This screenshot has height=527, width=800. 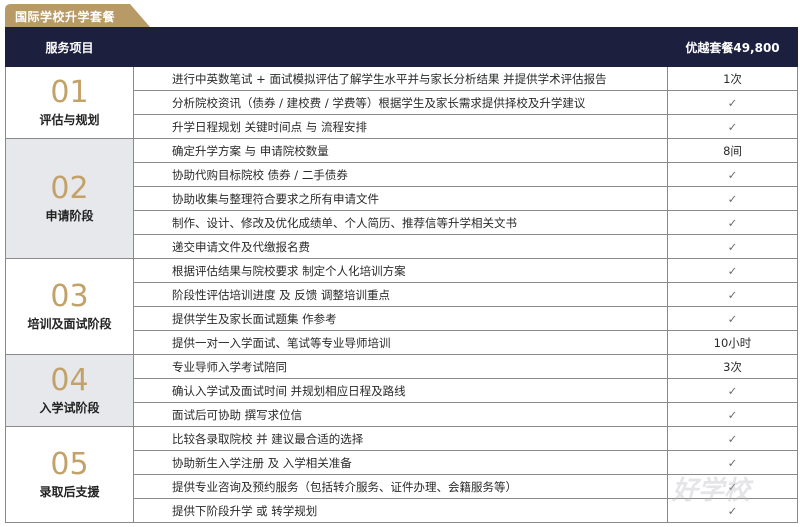 I want to click on table-row: 递交申请文件及代缴报名费 ✓, so click(x=402, y=246).